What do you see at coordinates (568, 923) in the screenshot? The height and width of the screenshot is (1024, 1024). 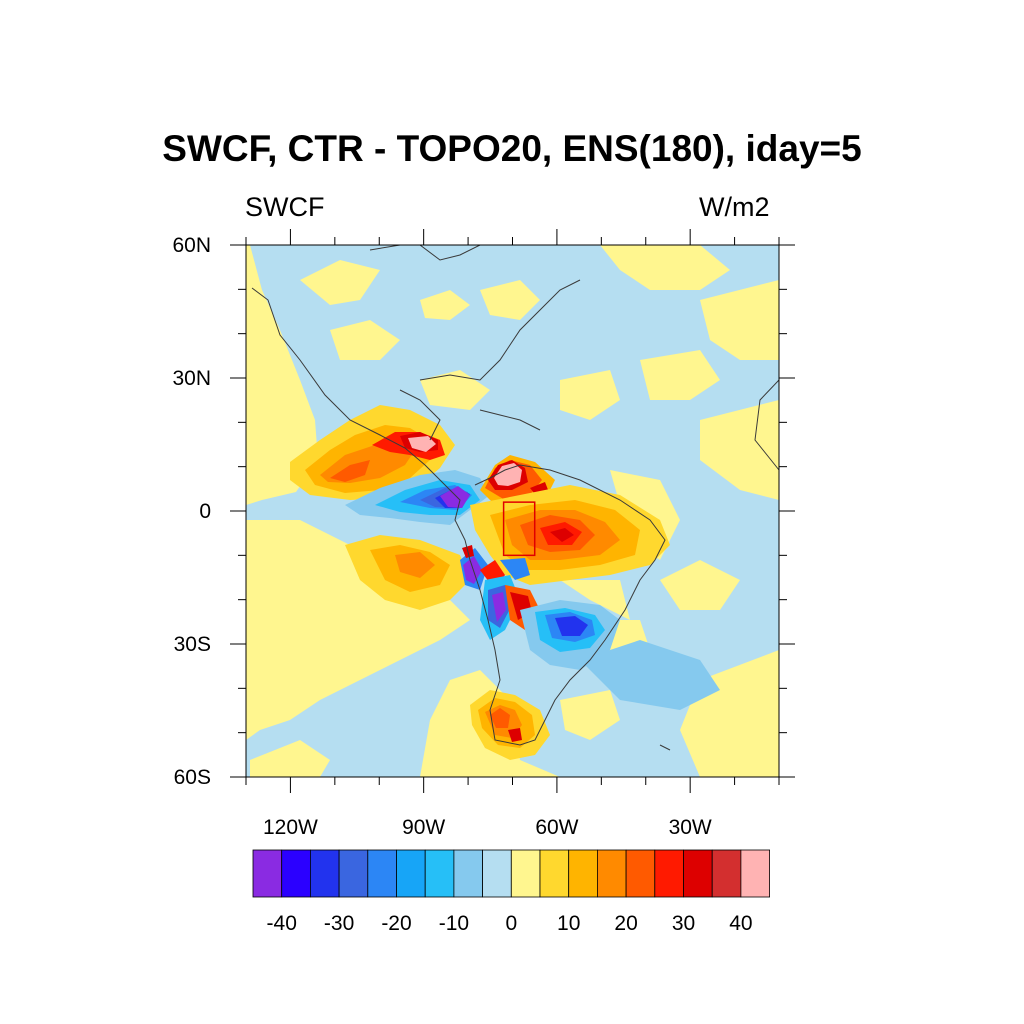 I see `colorbar-label: 10` at bounding box center [568, 923].